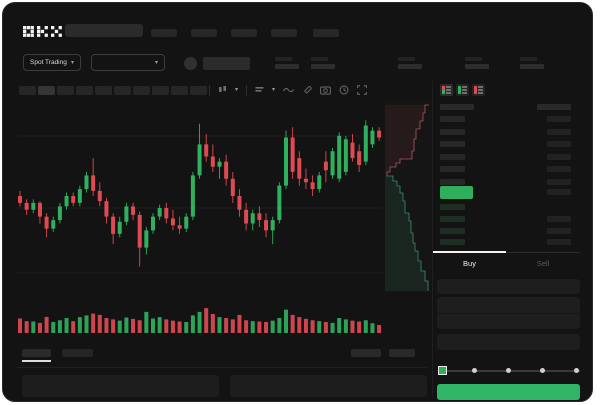 The width and height of the screenshot is (603, 405). I want to click on history-panel-placeholder, so click(328, 386).